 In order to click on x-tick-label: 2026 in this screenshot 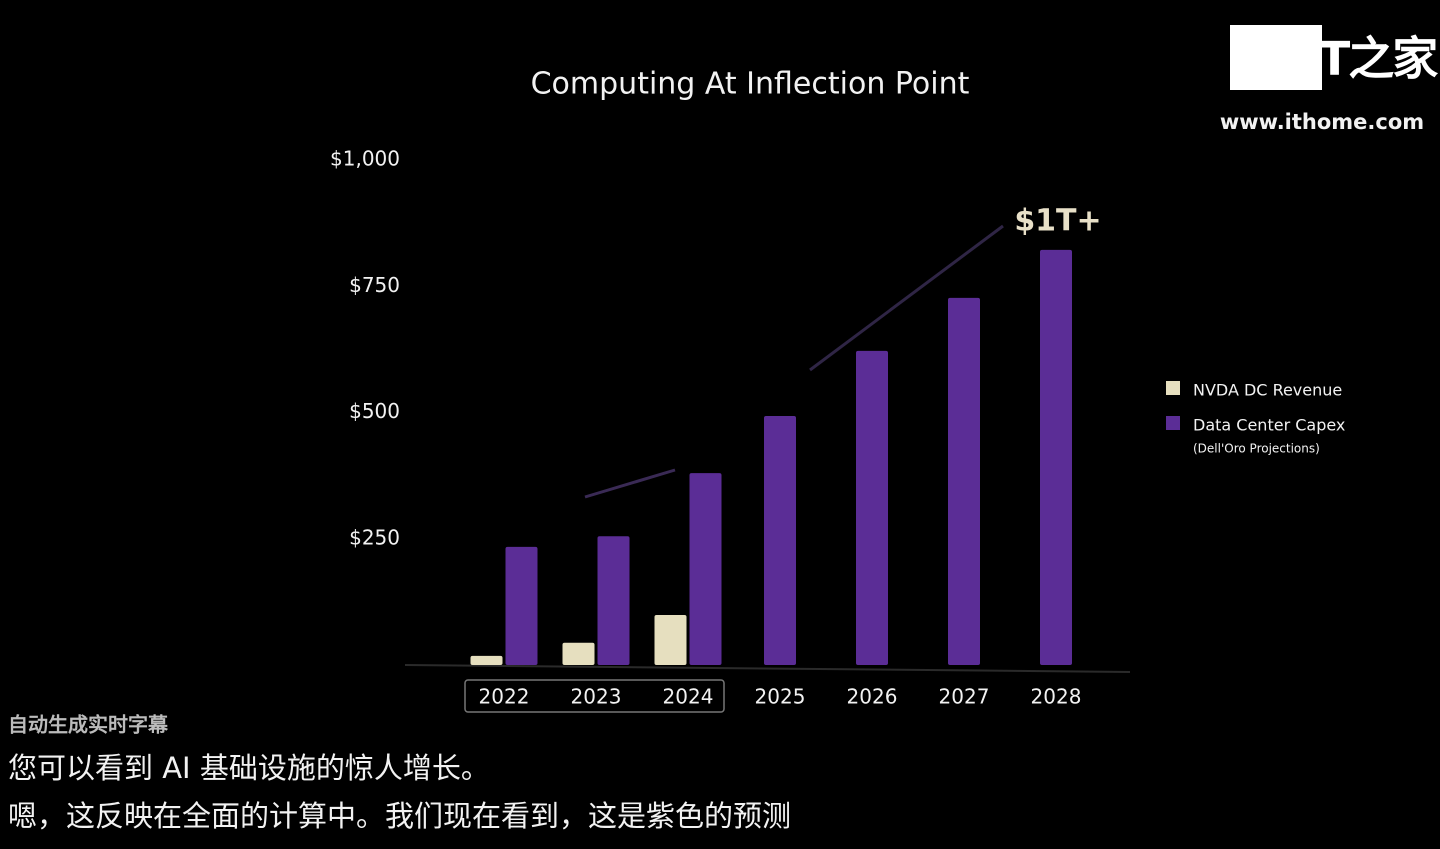, I will do `click(872, 697)`.